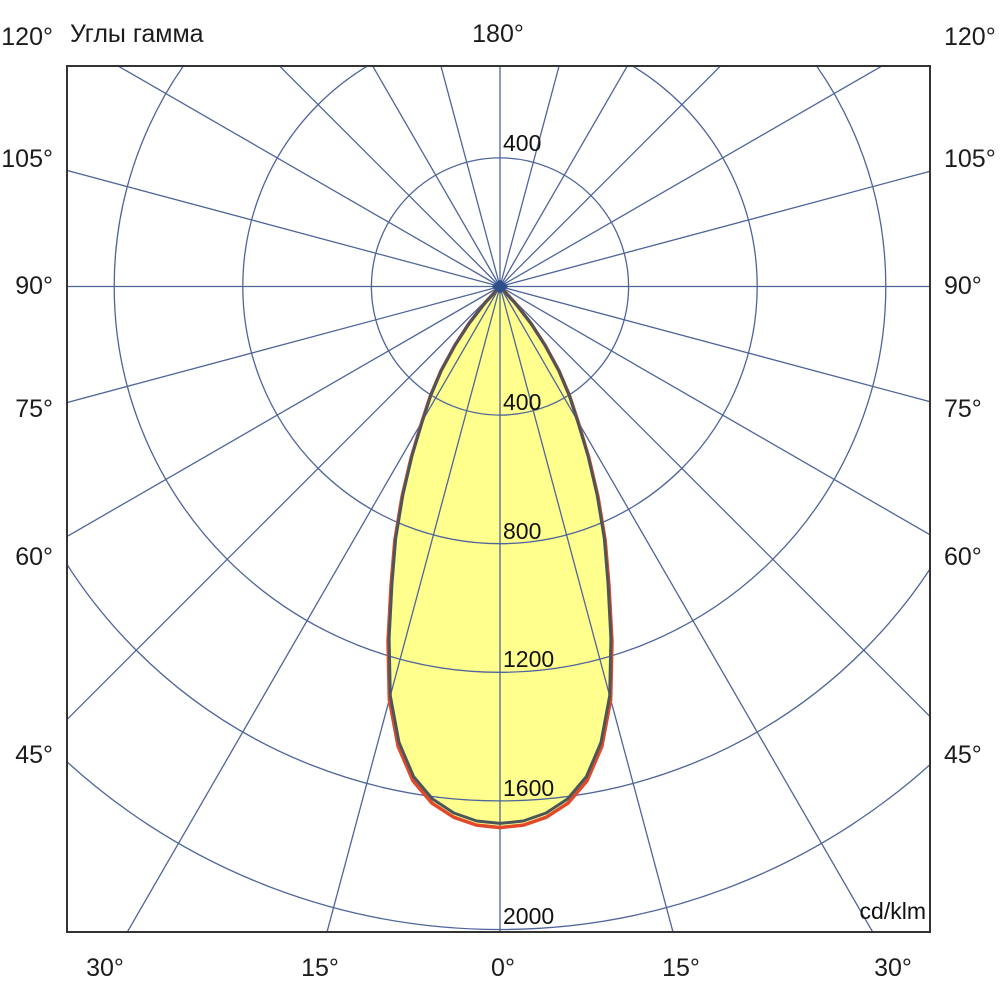 The height and width of the screenshot is (1000, 1000). Describe the element at coordinates (963, 755) in the screenshot. I see `gamma-label-right-45: 45°` at that location.